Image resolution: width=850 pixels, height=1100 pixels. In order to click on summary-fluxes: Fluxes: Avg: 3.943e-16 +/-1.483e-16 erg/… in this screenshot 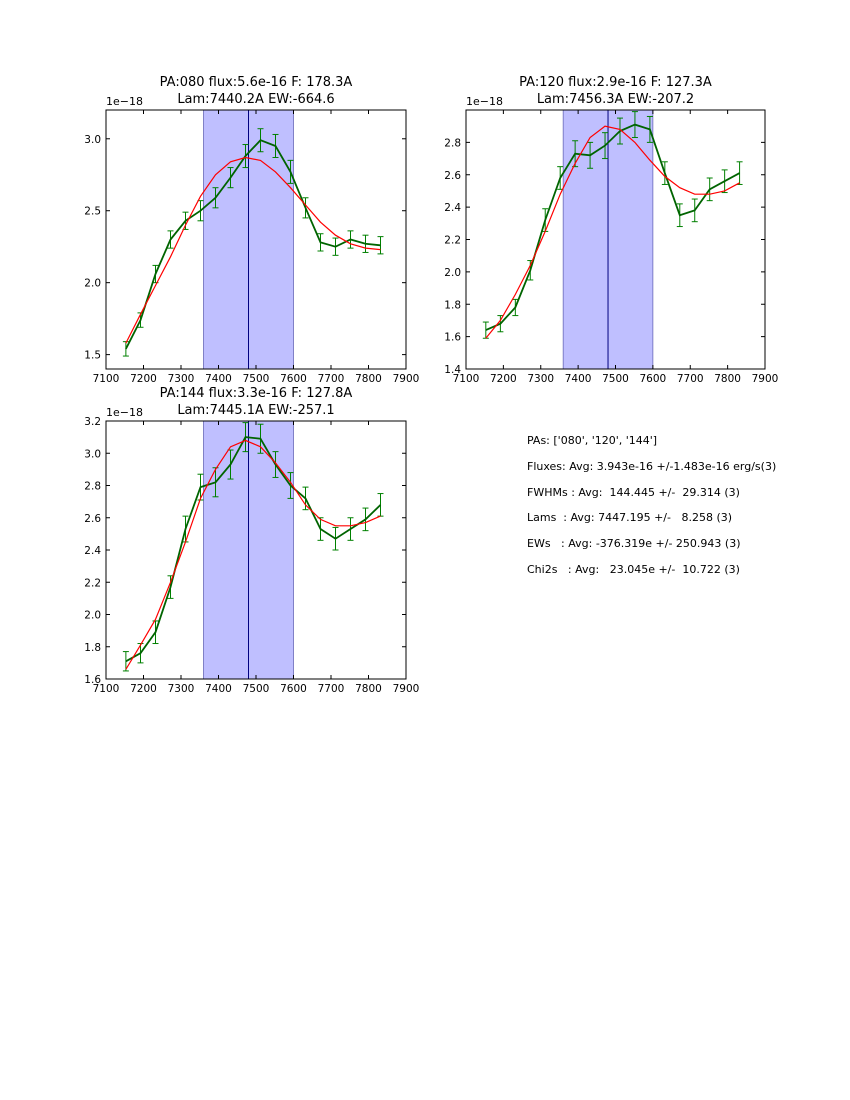, I will do `click(652, 466)`.